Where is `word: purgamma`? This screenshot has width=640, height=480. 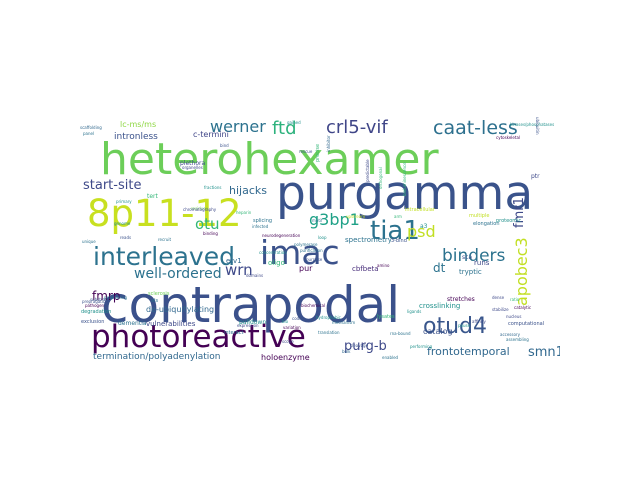 word: purgamma is located at coordinates (405, 193).